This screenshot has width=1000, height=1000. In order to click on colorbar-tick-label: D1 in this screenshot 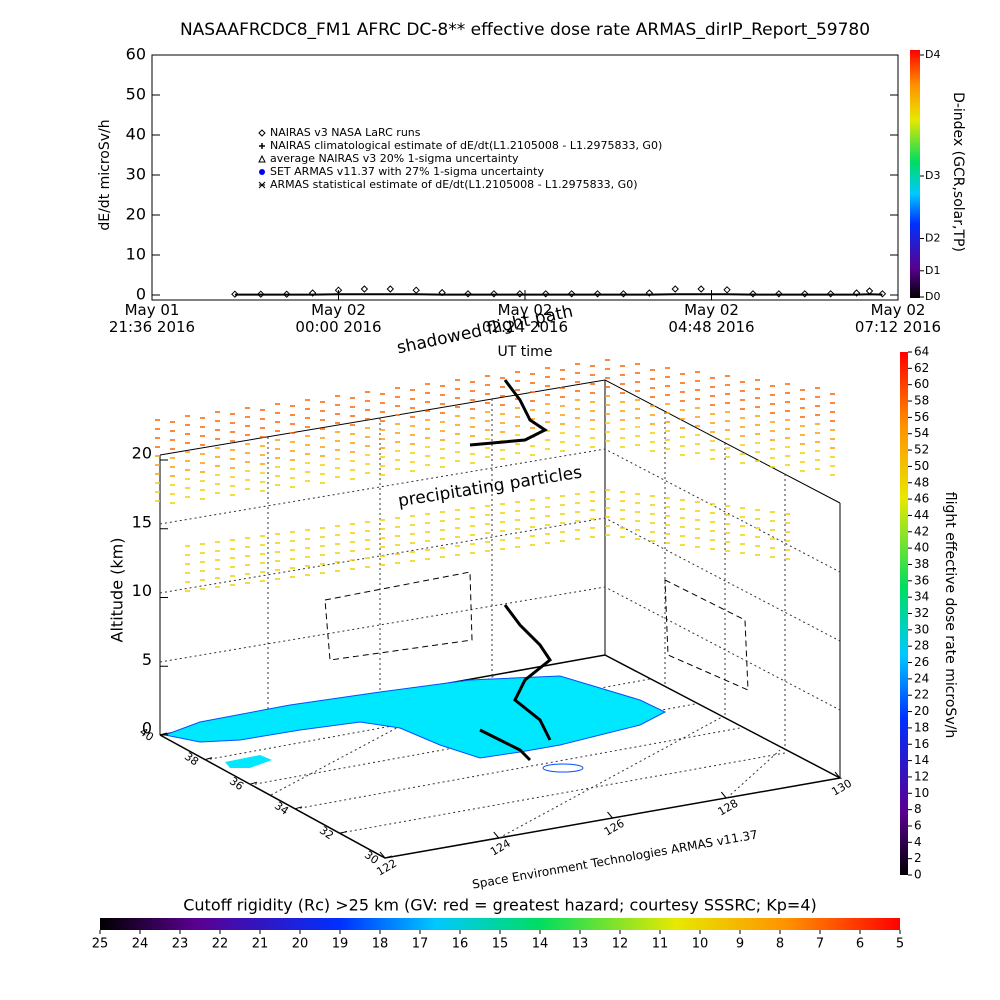, I will do `click(932, 270)`.